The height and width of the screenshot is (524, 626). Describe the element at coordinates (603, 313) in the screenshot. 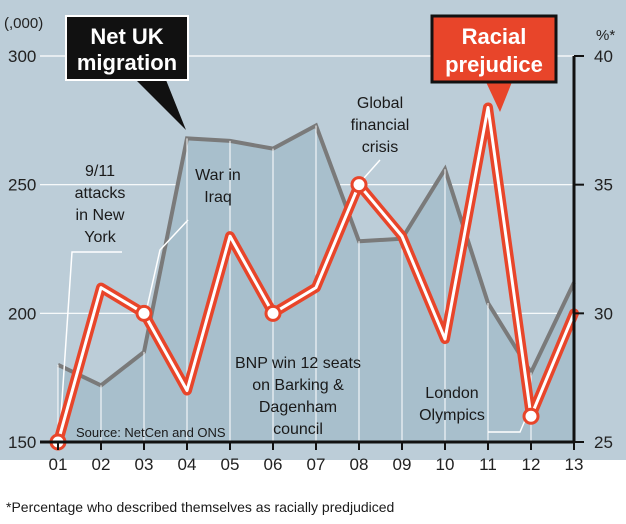

I see `right-tick-label-30: 30` at that location.